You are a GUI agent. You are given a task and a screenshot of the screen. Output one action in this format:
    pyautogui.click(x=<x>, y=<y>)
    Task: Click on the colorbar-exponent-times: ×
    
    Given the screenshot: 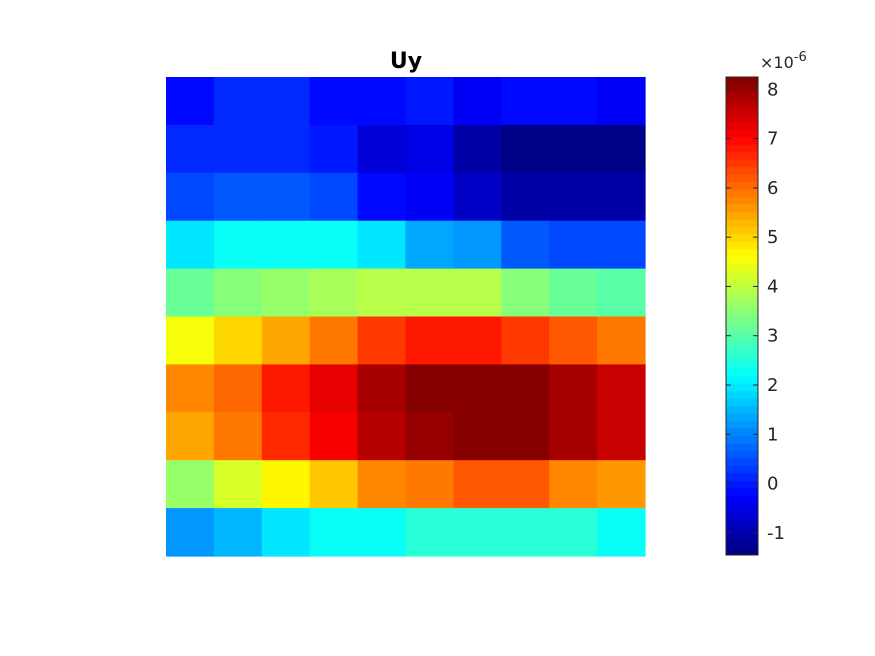 What is the action you would take?
    pyautogui.click(x=766, y=62)
    